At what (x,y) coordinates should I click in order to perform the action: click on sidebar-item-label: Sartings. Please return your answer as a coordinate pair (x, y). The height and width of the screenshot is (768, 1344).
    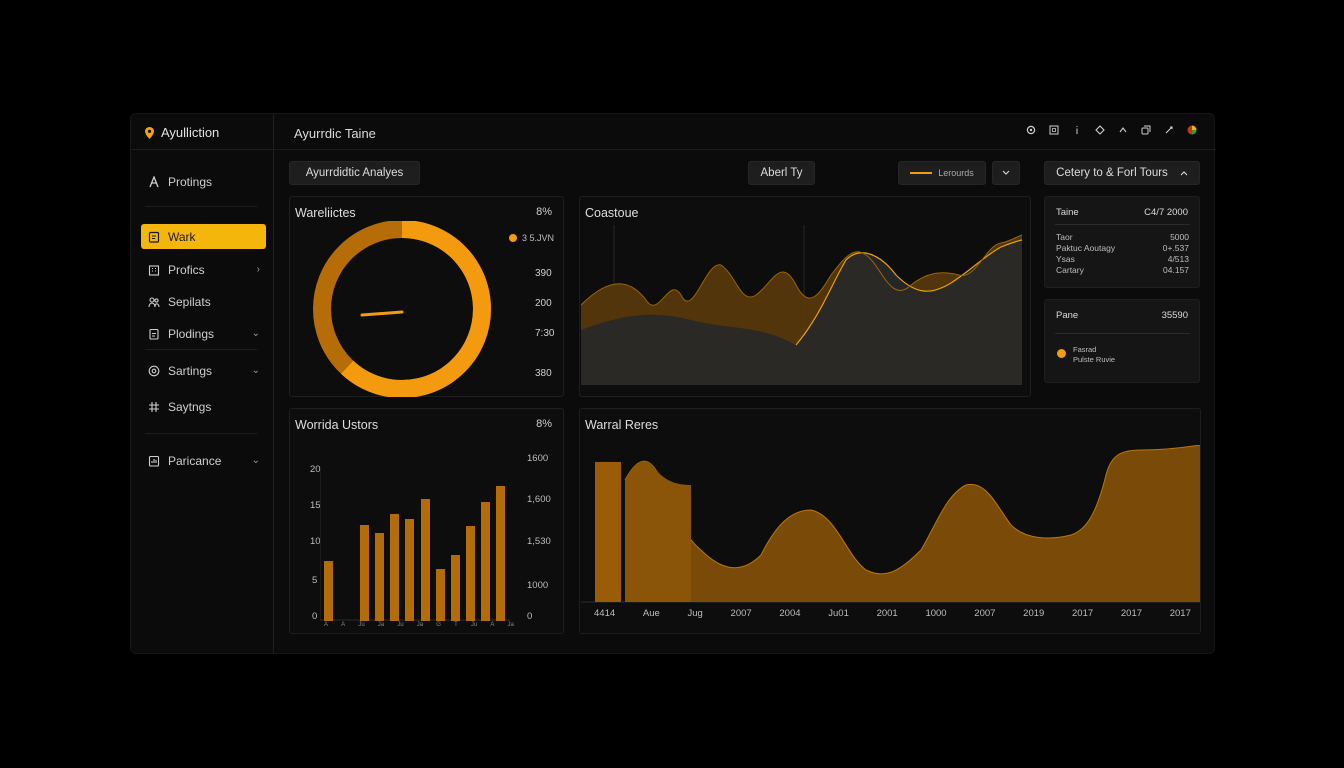
    Looking at the image, I should click on (190, 370).